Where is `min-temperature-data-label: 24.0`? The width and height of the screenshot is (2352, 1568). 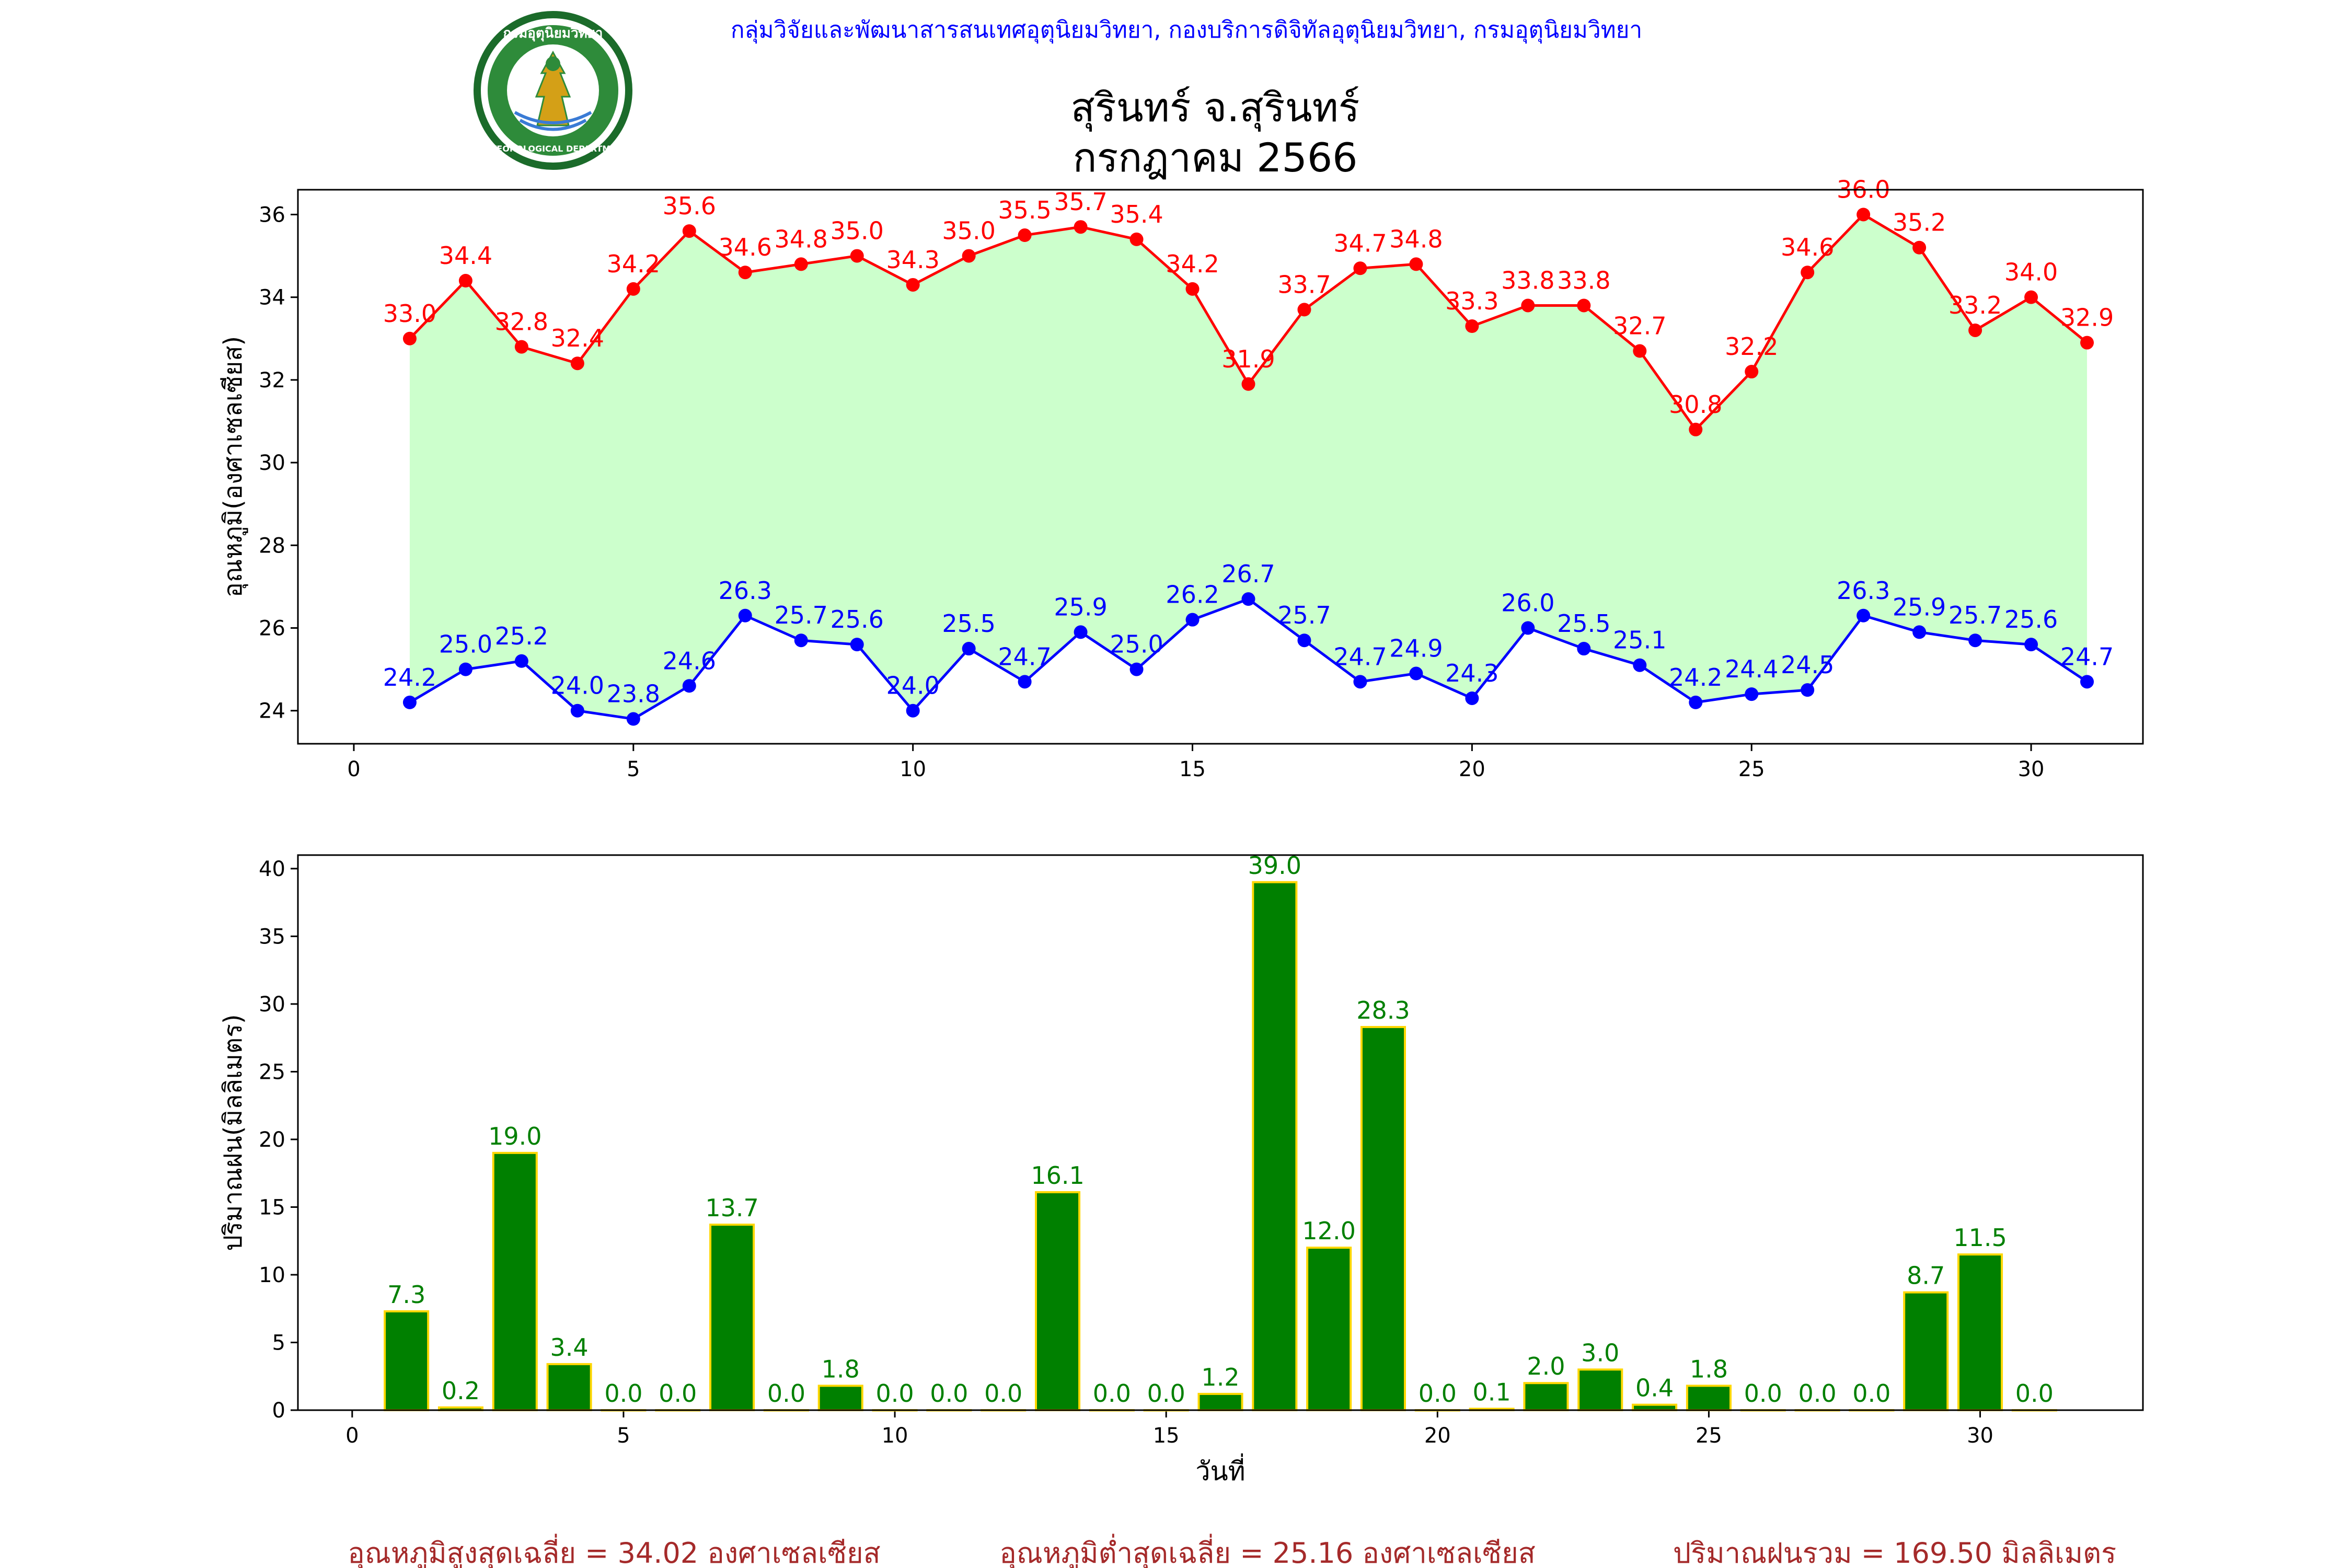 min-temperature-data-label: 24.0 is located at coordinates (577, 686).